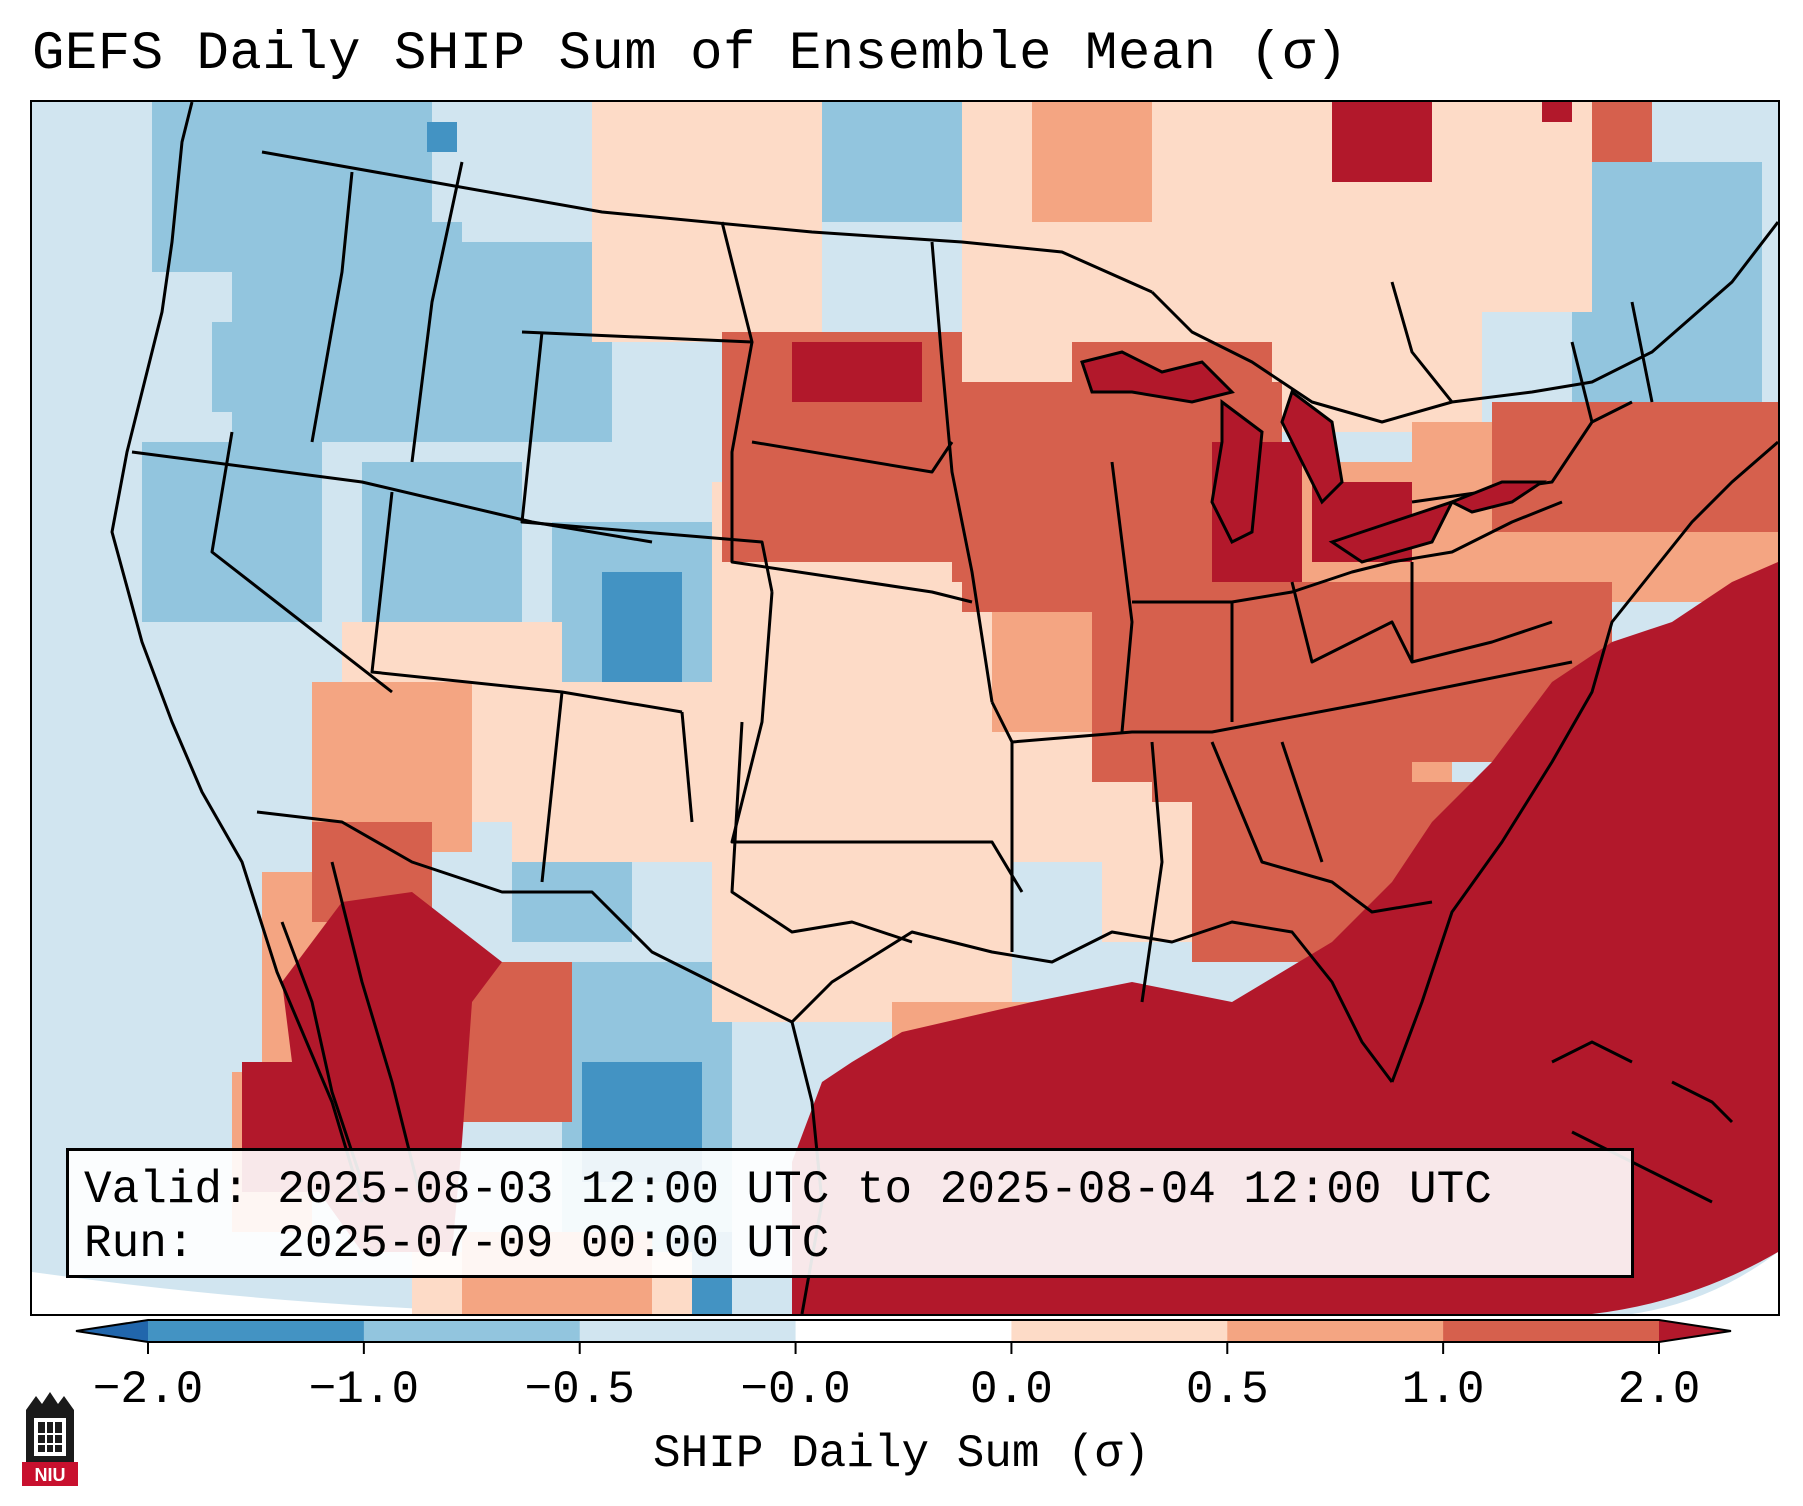 This screenshot has width=1803, height=1506. Describe the element at coordinates (901, 1454) in the screenshot. I see `colorbar-label: SHIP Daily Sum (σ)` at that location.